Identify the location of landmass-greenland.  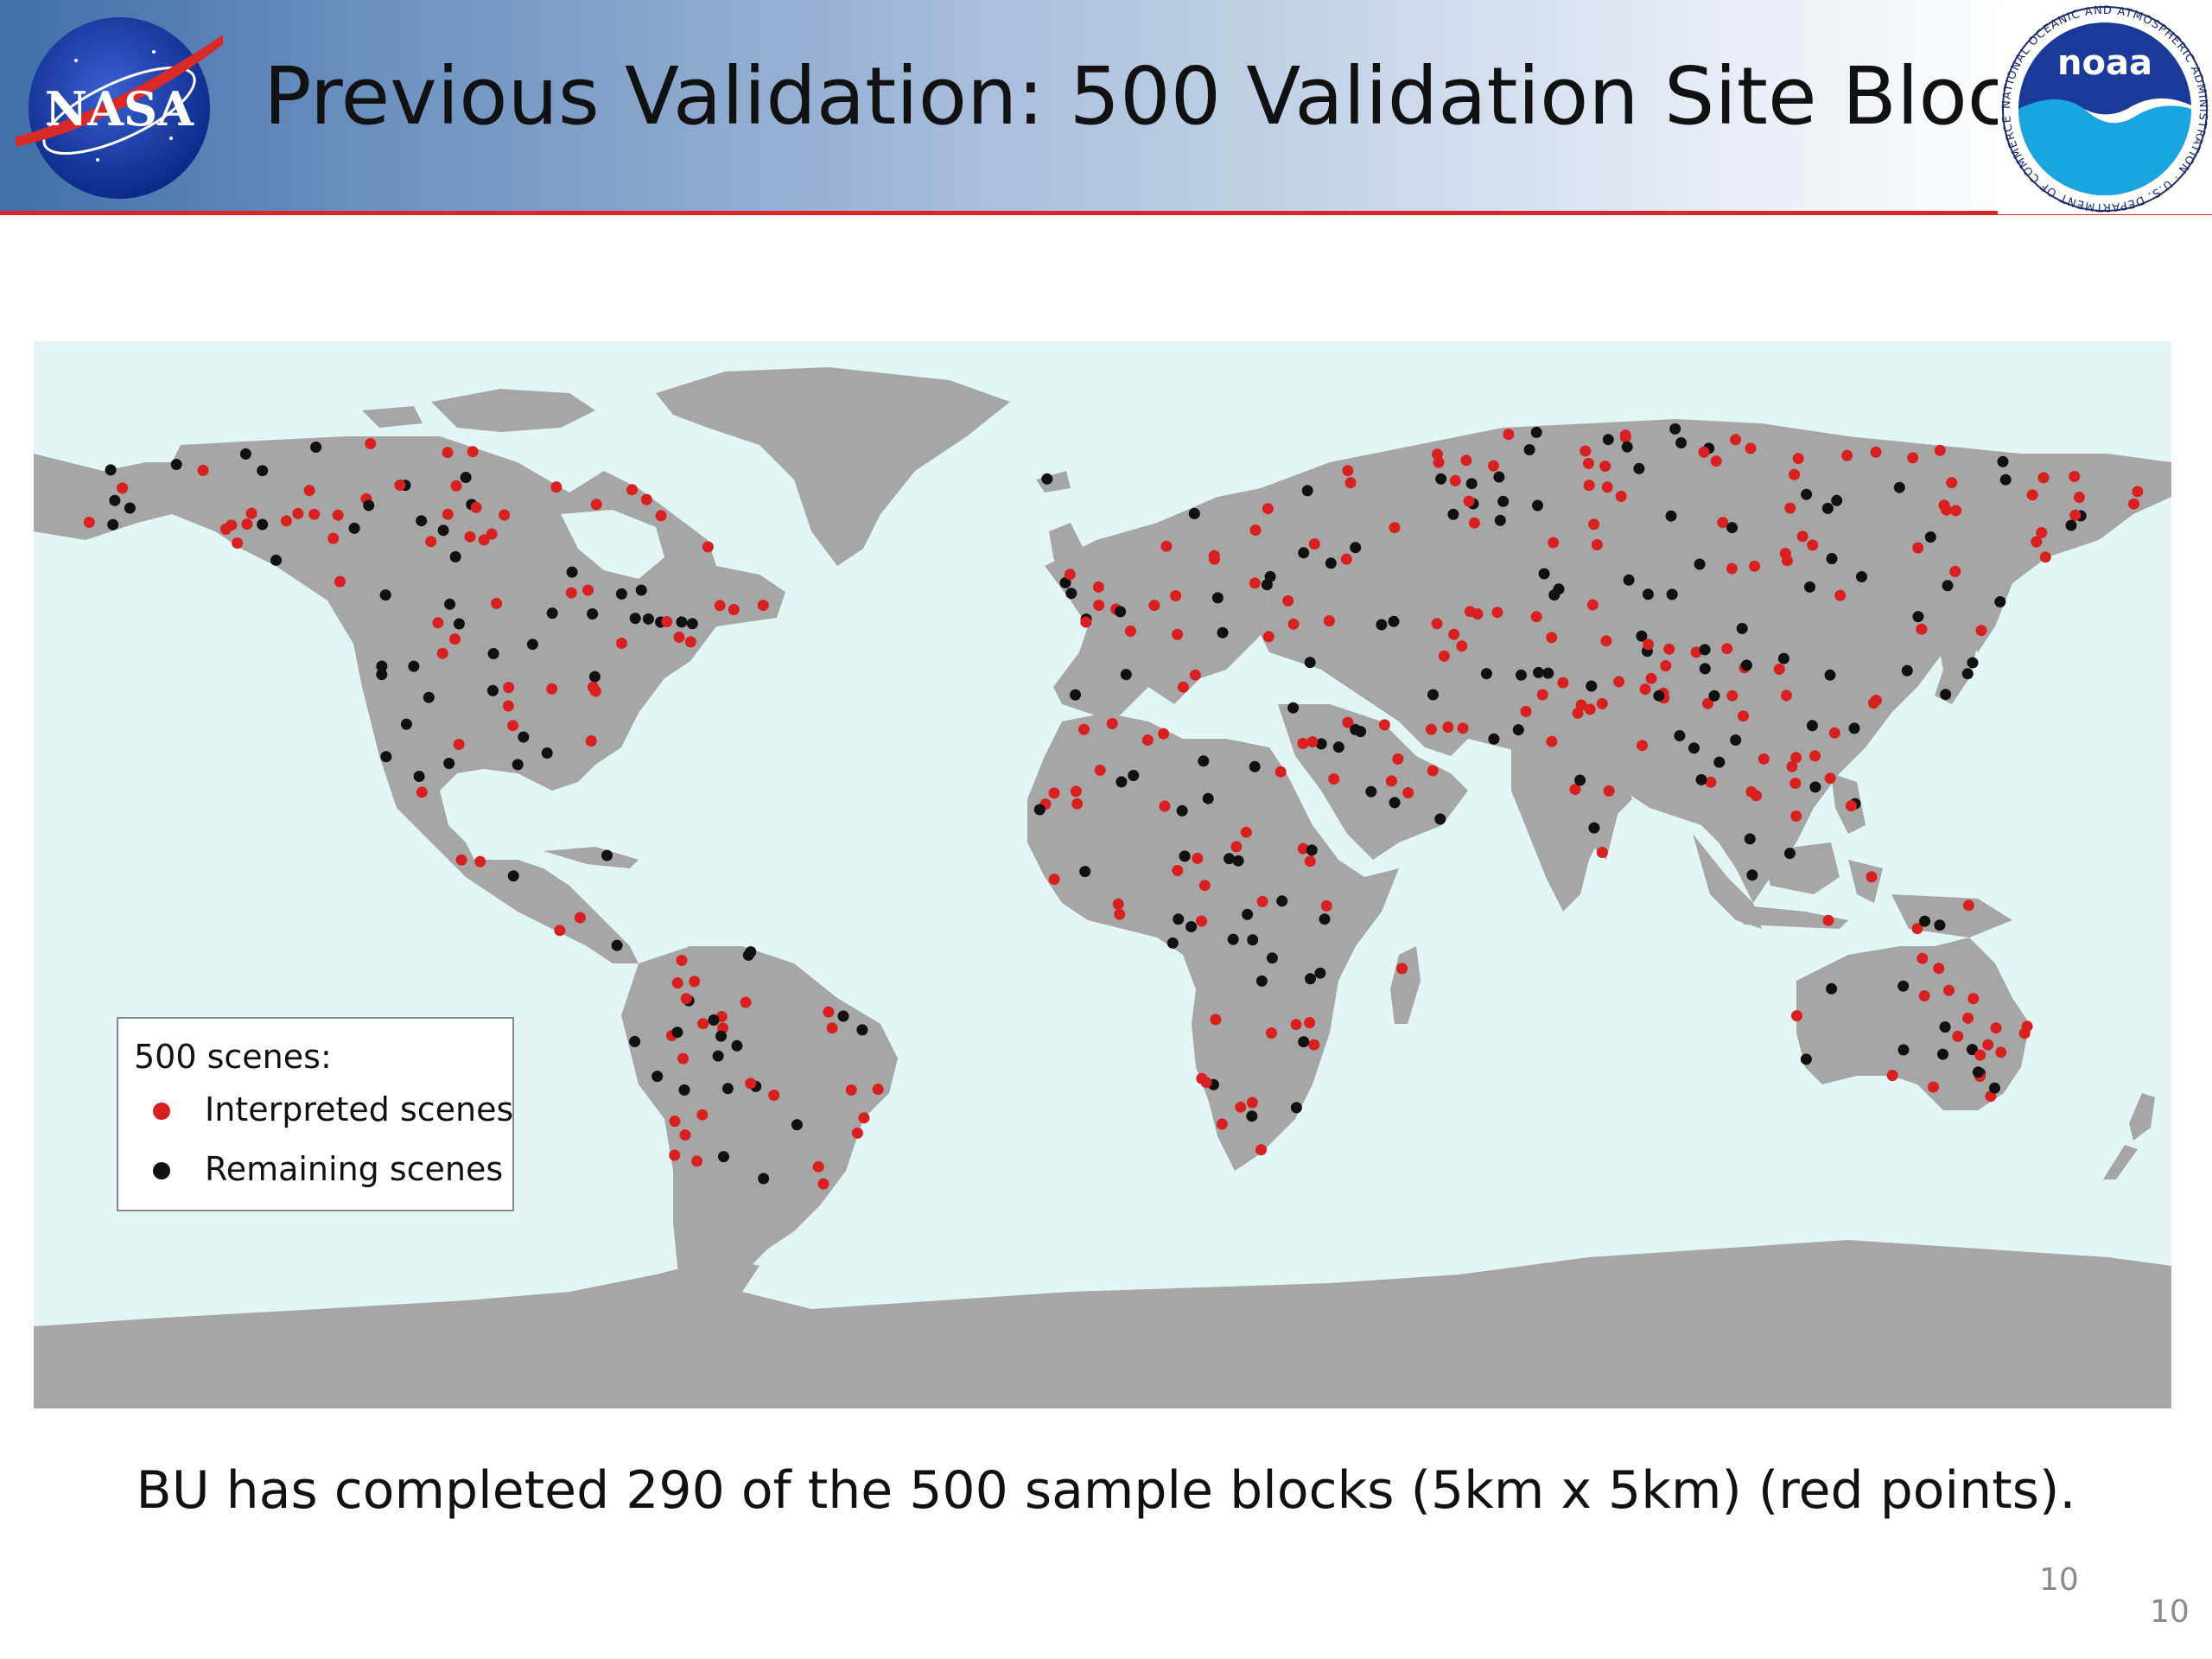
(833, 466).